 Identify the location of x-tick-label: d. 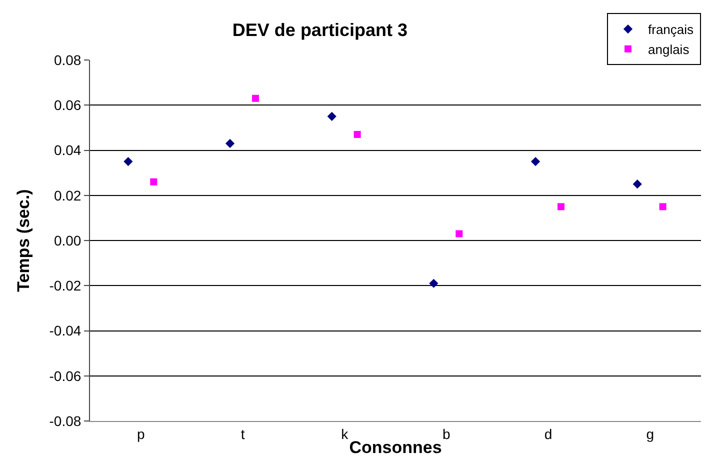
(548, 434).